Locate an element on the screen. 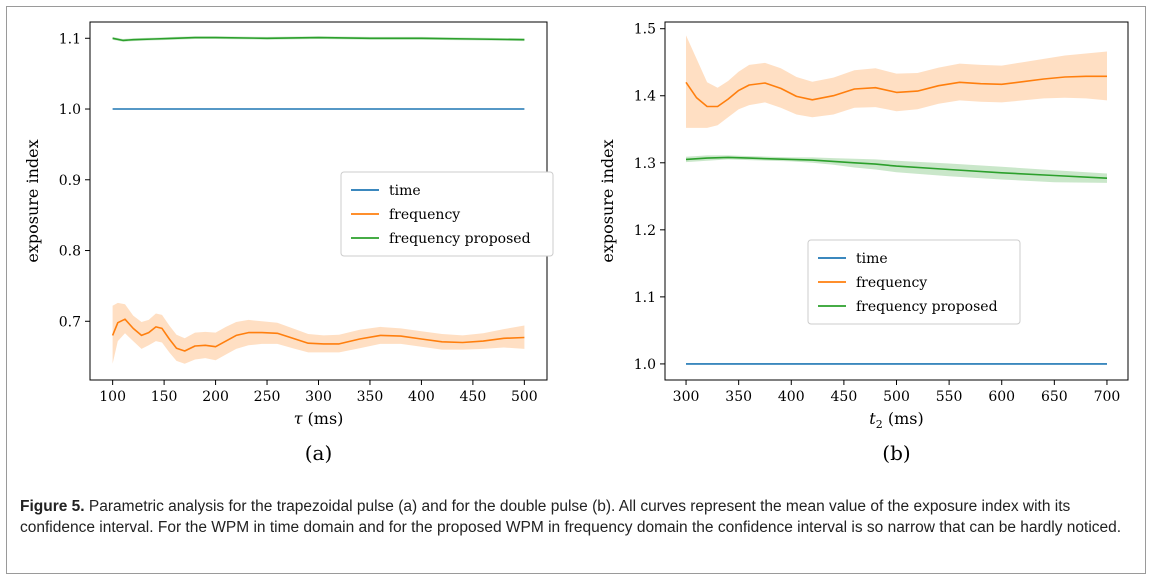 This screenshot has height=582, width=1153. x-tick-label: 600 is located at coordinates (1001, 397).